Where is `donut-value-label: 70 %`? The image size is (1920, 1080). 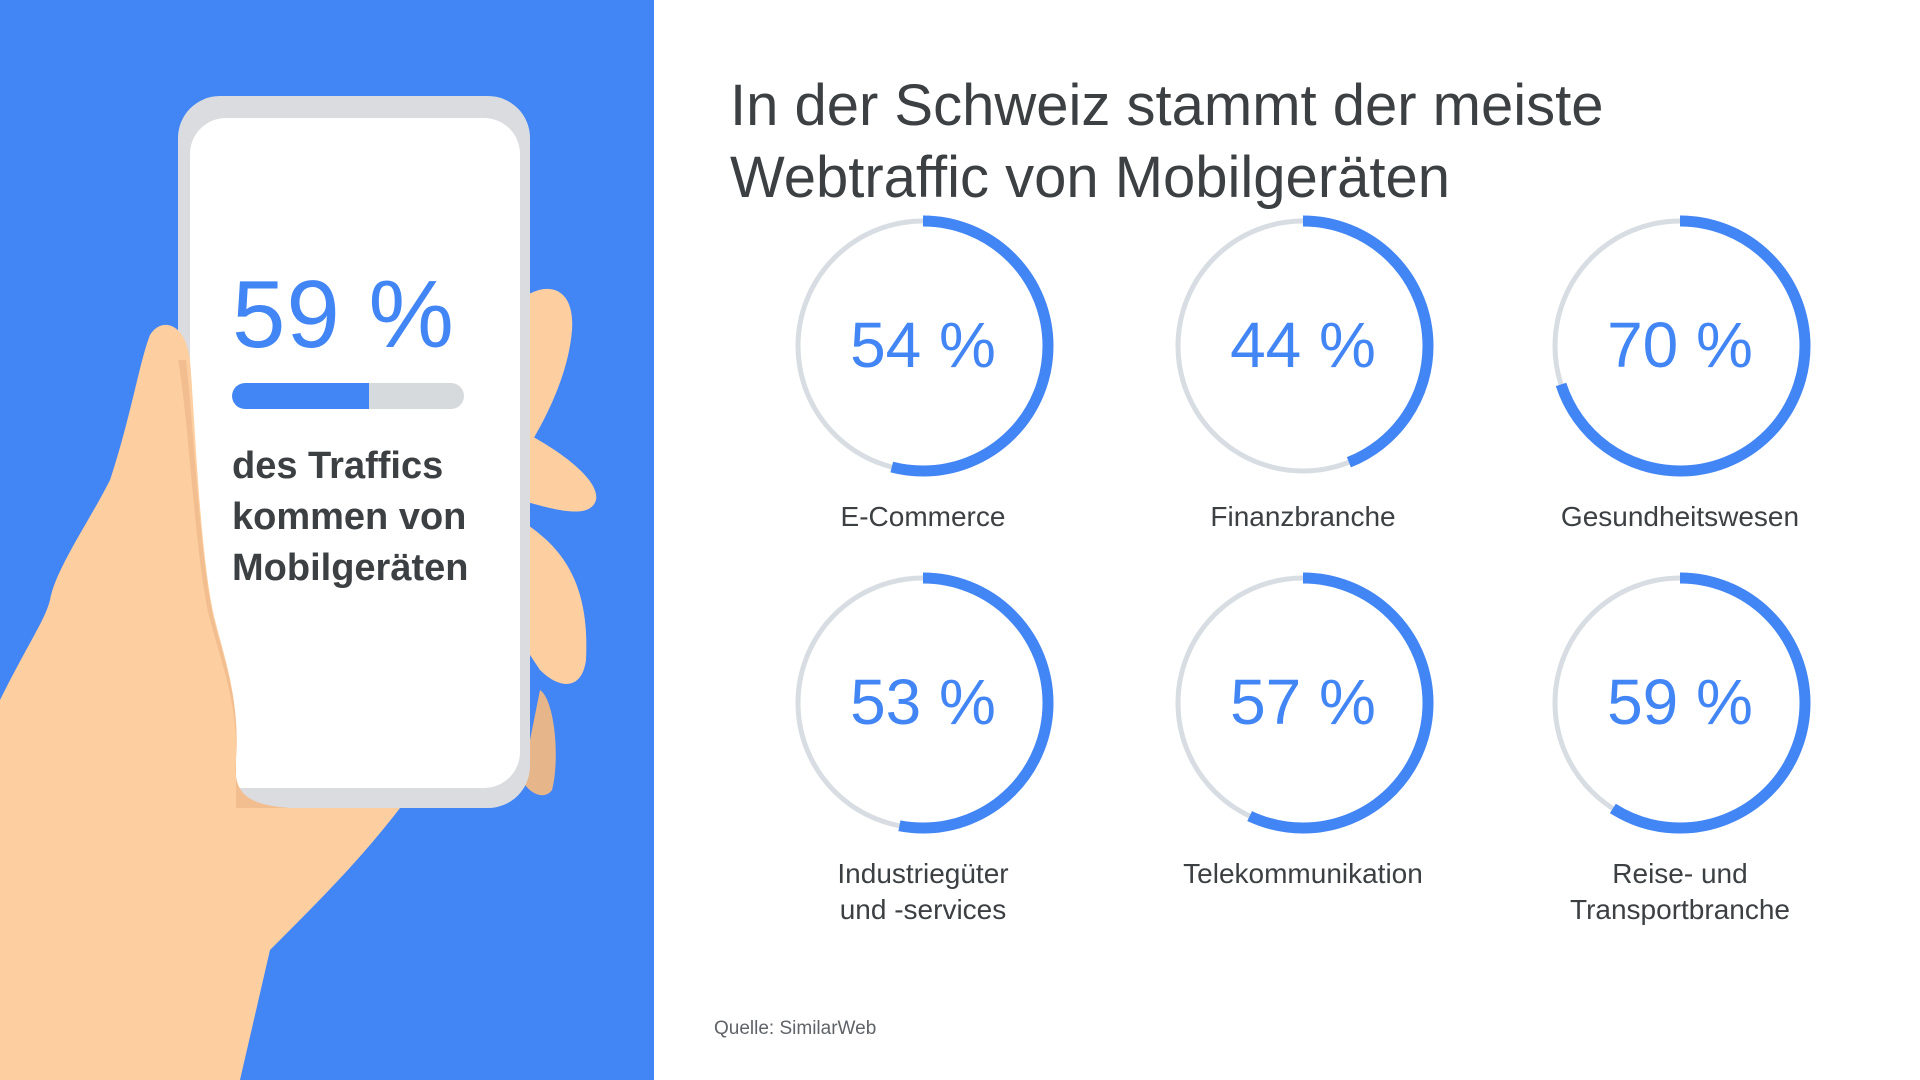
donut-value-label: 70 % is located at coordinates (1680, 345).